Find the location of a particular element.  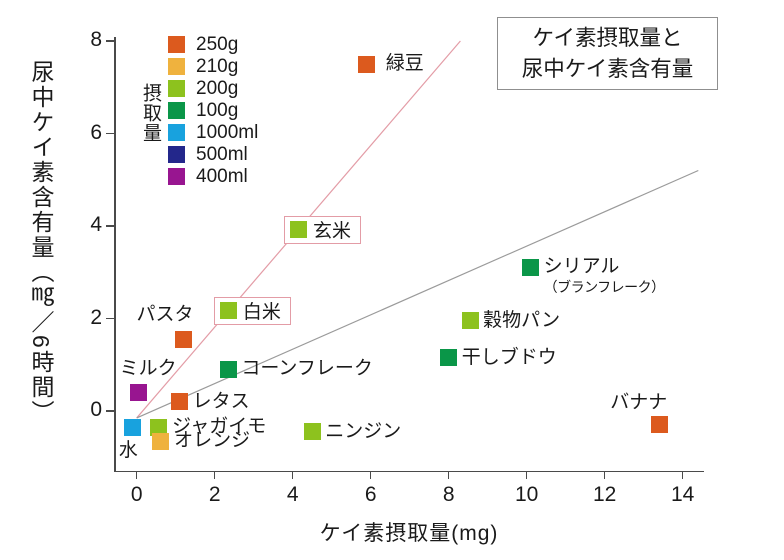

data-point-label: 穀物パン is located at coordinates (521, 321).